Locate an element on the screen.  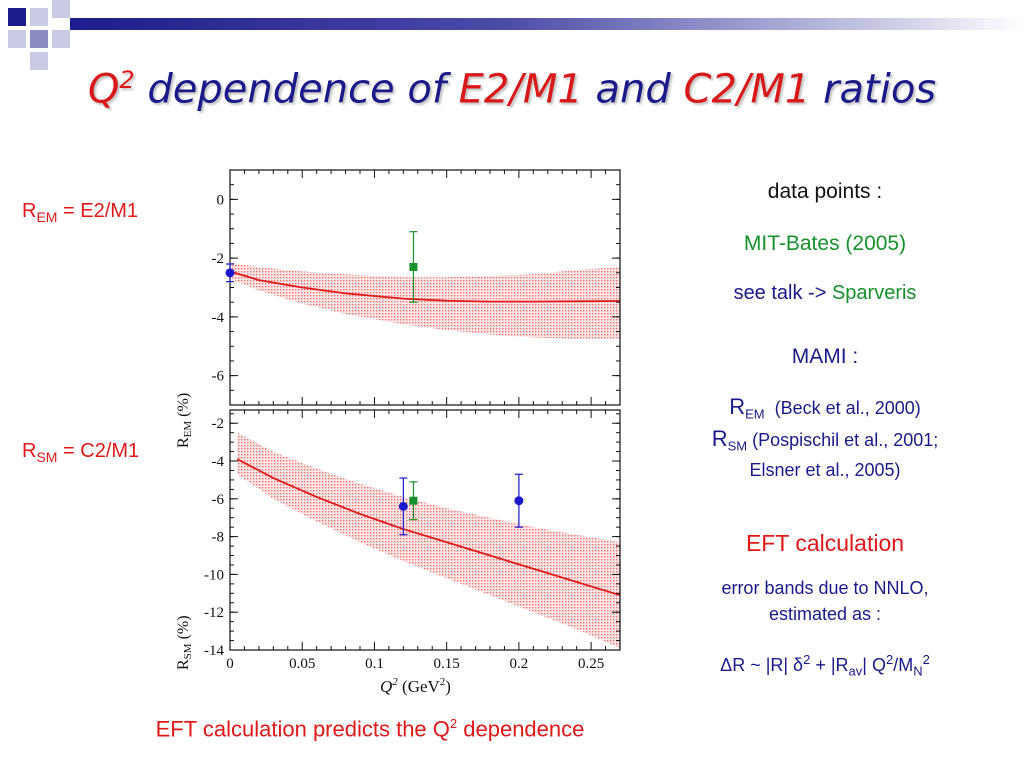
see-talk-line: see talk -> Sparveris is located at coordinates (825, 293).